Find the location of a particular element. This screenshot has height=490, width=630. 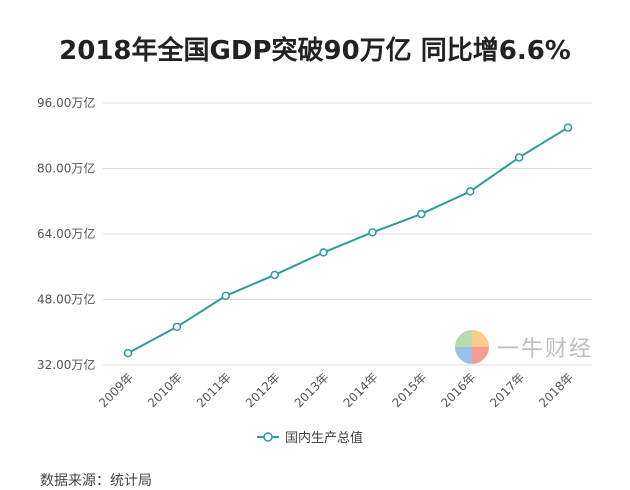

y-axis-ticks: 32.00万亿 48.00万亿 64.00万亿 80.00万亿 96.00万亿 is located at coordinates (66, 233).